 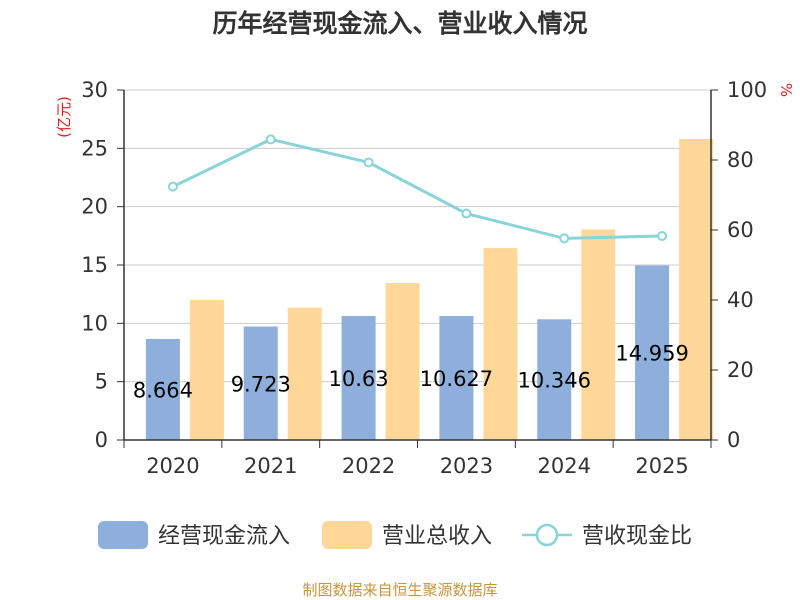 I want to click on left-axis-unit: (亿元), so click(x=64, y=117).